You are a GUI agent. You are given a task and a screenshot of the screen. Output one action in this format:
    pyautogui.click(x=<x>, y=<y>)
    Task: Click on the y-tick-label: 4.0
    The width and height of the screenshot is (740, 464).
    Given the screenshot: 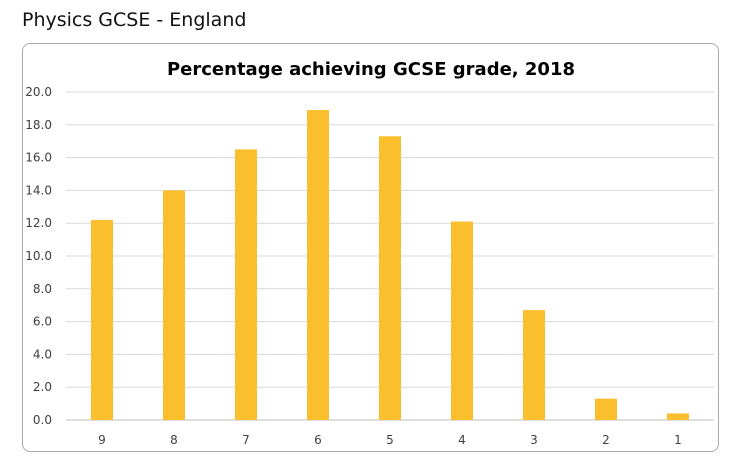 What is the action you would take?
    pyautogui.click(x=42, y=354)
    